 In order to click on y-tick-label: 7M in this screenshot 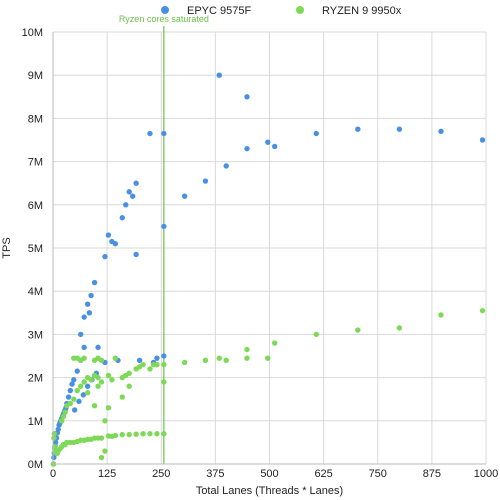, I will do `click(35, 163)`.